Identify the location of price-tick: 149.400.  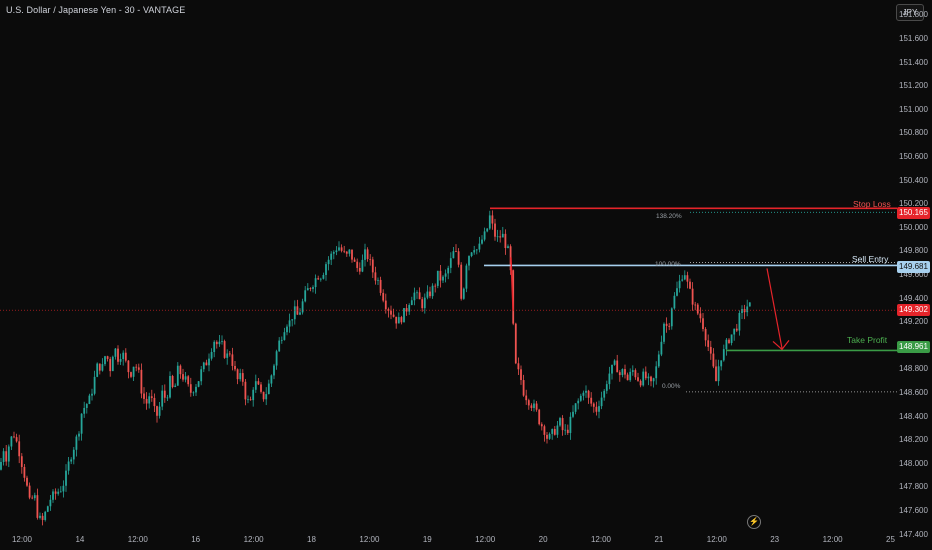
(913, 298).